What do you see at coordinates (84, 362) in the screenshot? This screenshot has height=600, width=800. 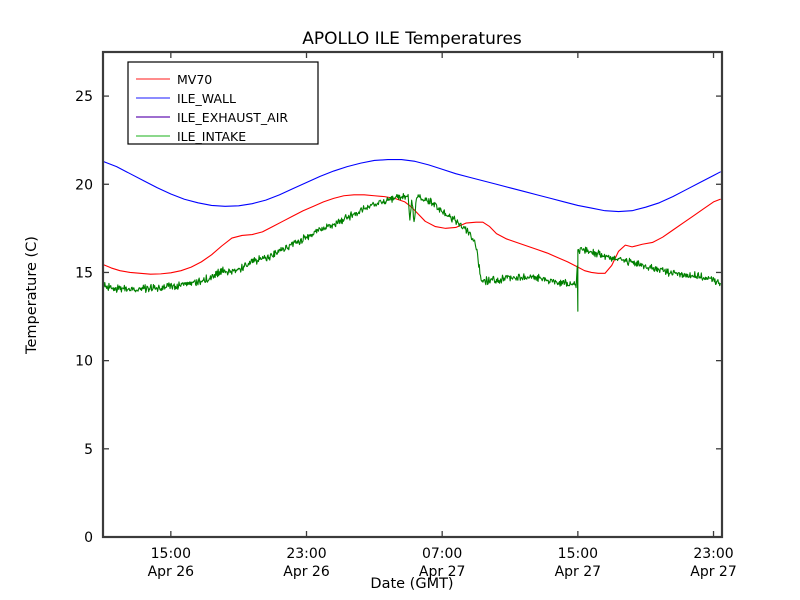 I see `y-tick-label: 10` at bounding box center [84, 362].